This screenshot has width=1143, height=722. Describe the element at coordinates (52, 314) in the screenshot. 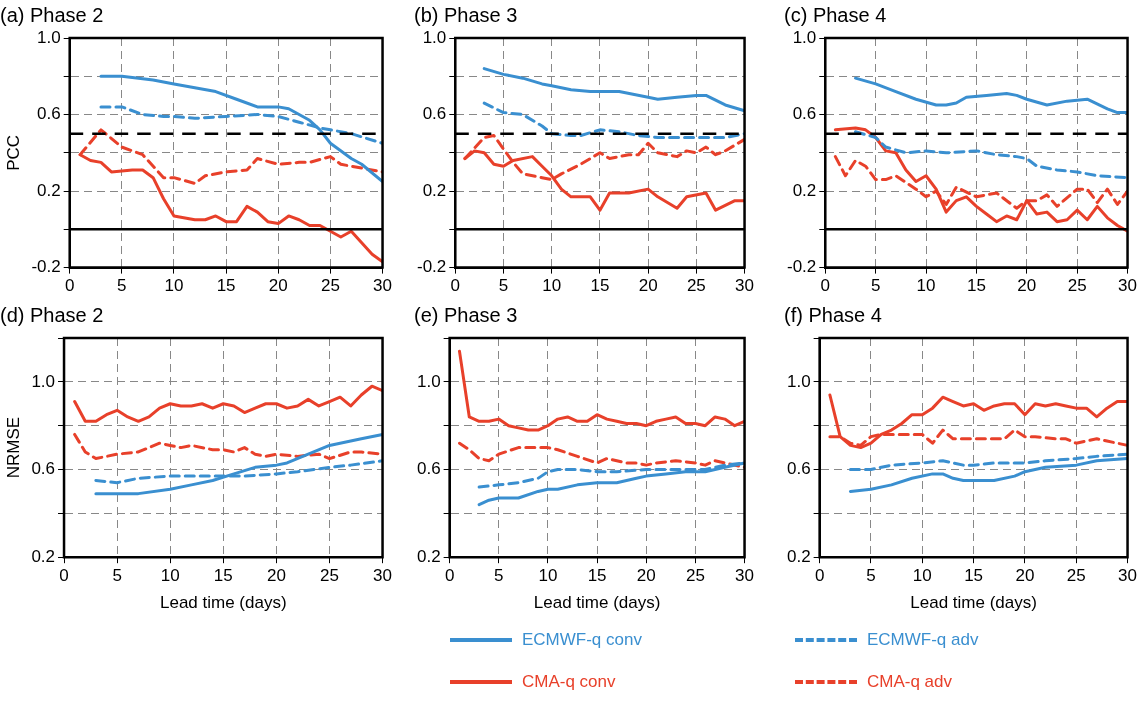

I see `chart-title: (d) Phase 2` at that location.